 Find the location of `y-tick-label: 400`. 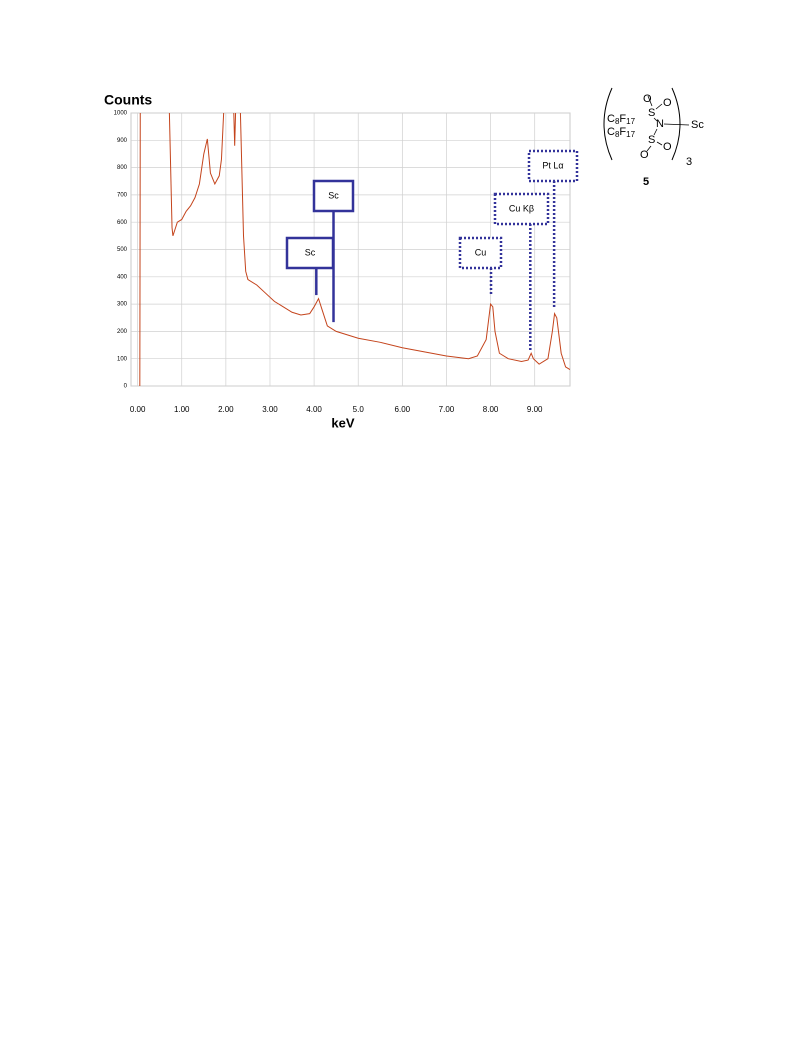

y-tick-label: 400 is located at coordinates (122, 277).